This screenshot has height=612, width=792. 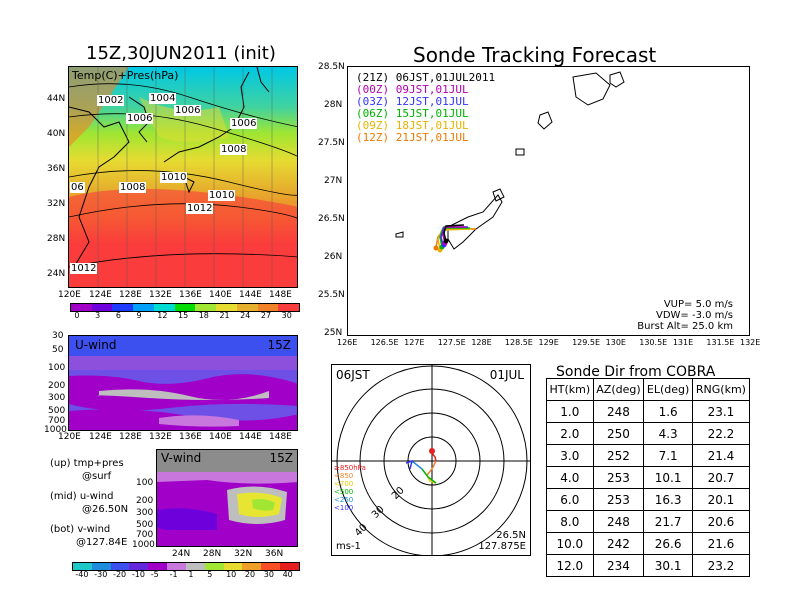 What do you see at coordinates (244, 123) in the screenshot?
I see `isobar-label: 1006` at bounding box center [244, 123].